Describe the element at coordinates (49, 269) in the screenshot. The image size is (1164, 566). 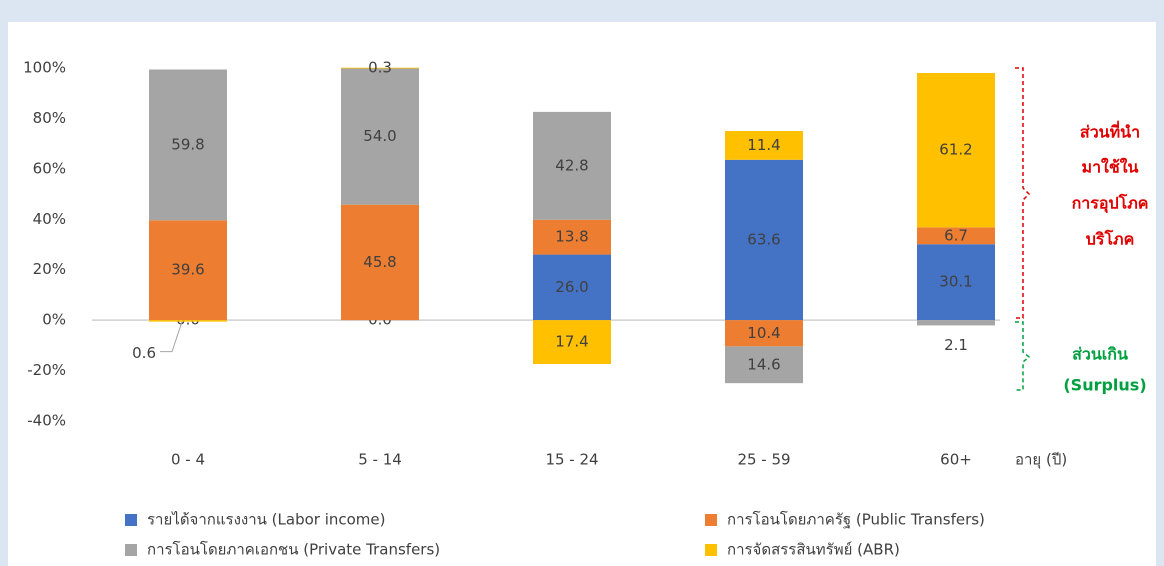
I see `y-tick-label: 20%` at that location.